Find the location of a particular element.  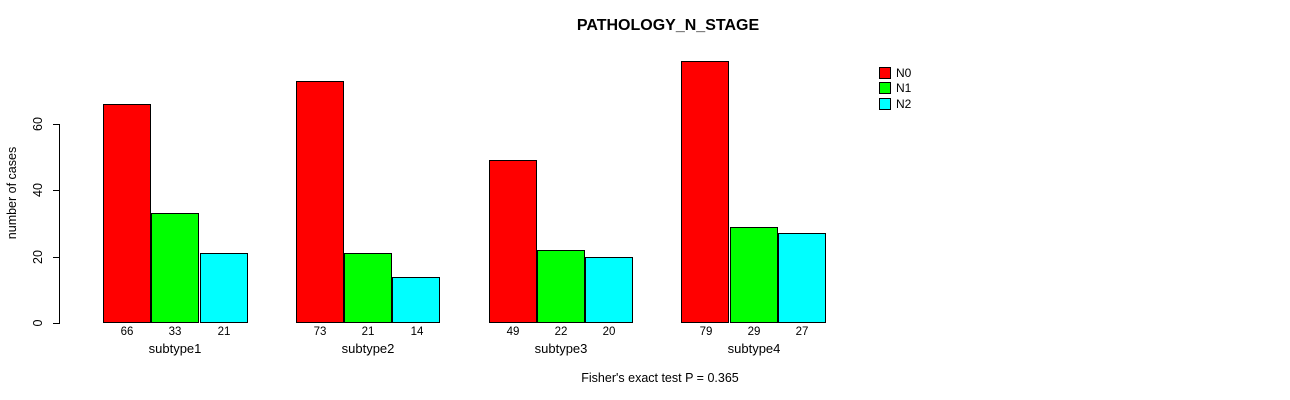

y-axis-line is located at coordinates (59, 223).